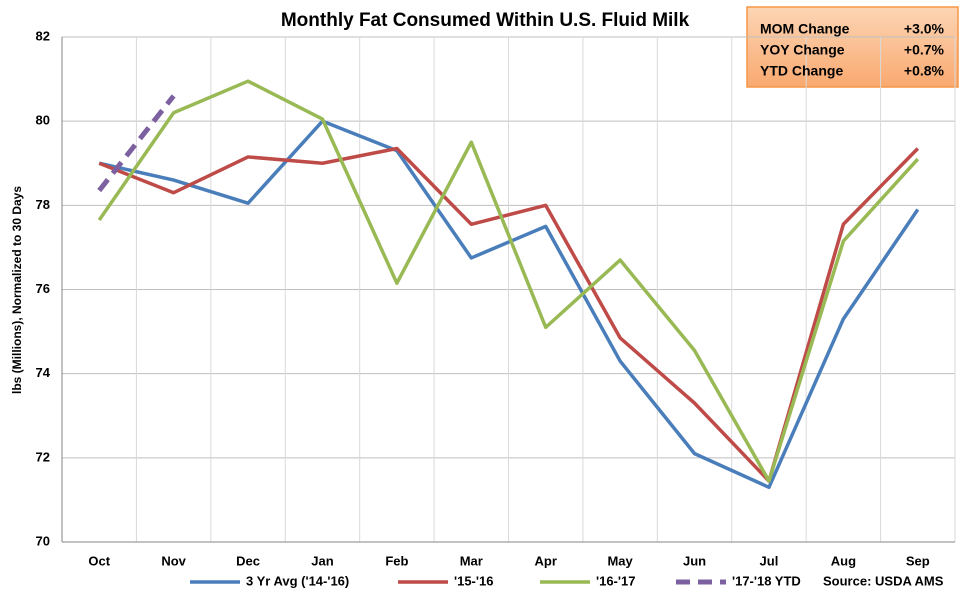  Describe the element at coordinates (43, 456) in the screenshot. I see `y-tick-label: 72` at that location.